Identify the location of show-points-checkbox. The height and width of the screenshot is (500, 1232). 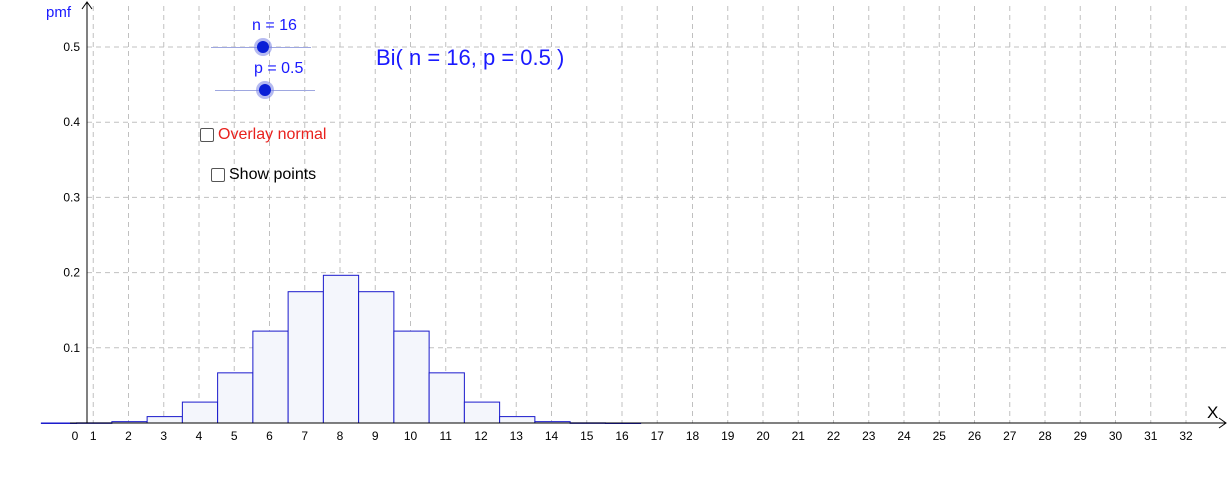
(218, 175).